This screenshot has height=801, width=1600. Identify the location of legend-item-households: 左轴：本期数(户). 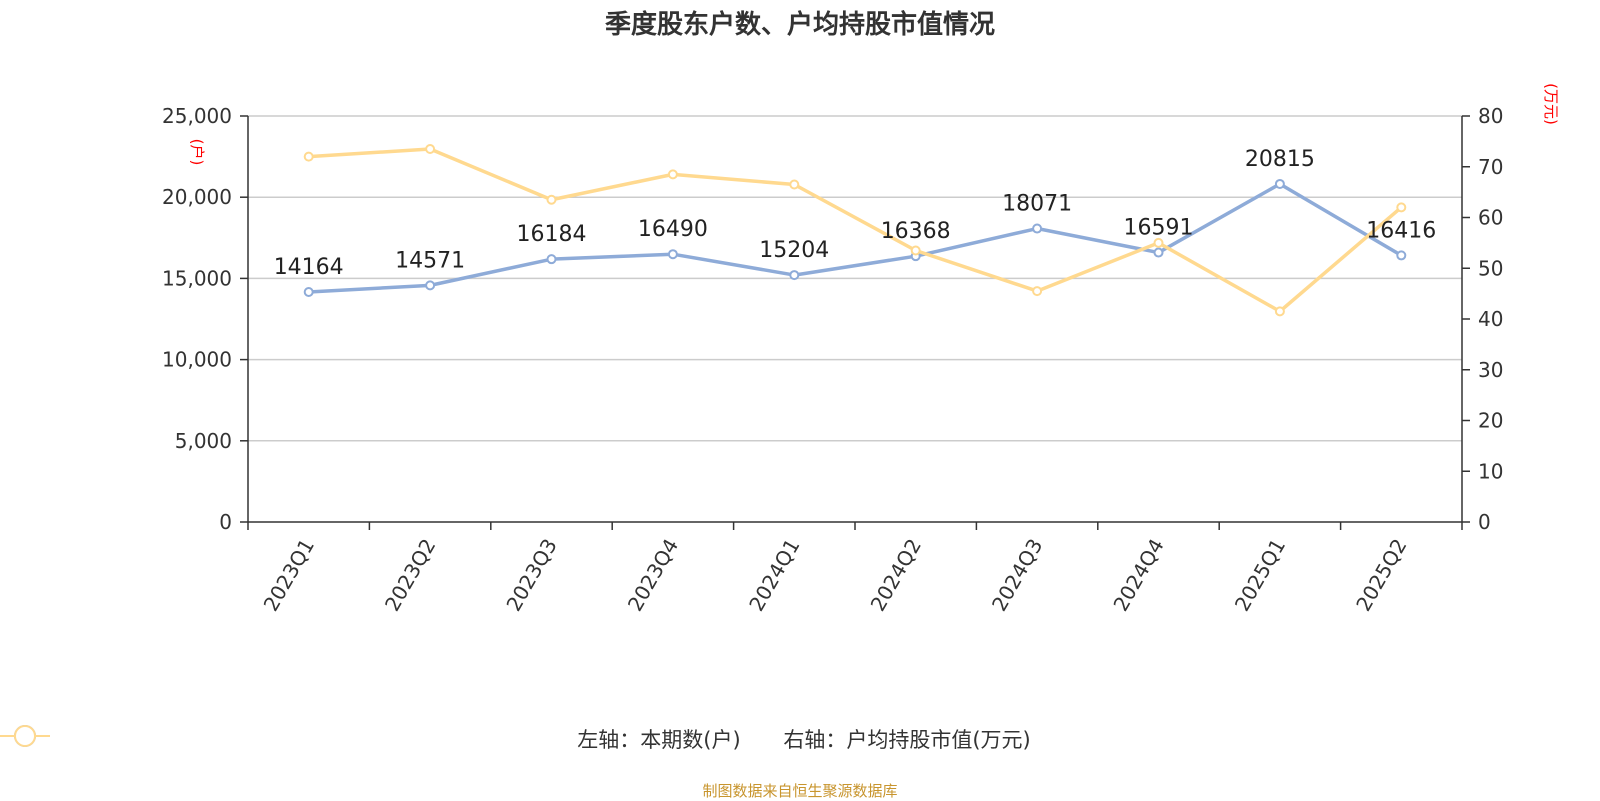
(370, 739).